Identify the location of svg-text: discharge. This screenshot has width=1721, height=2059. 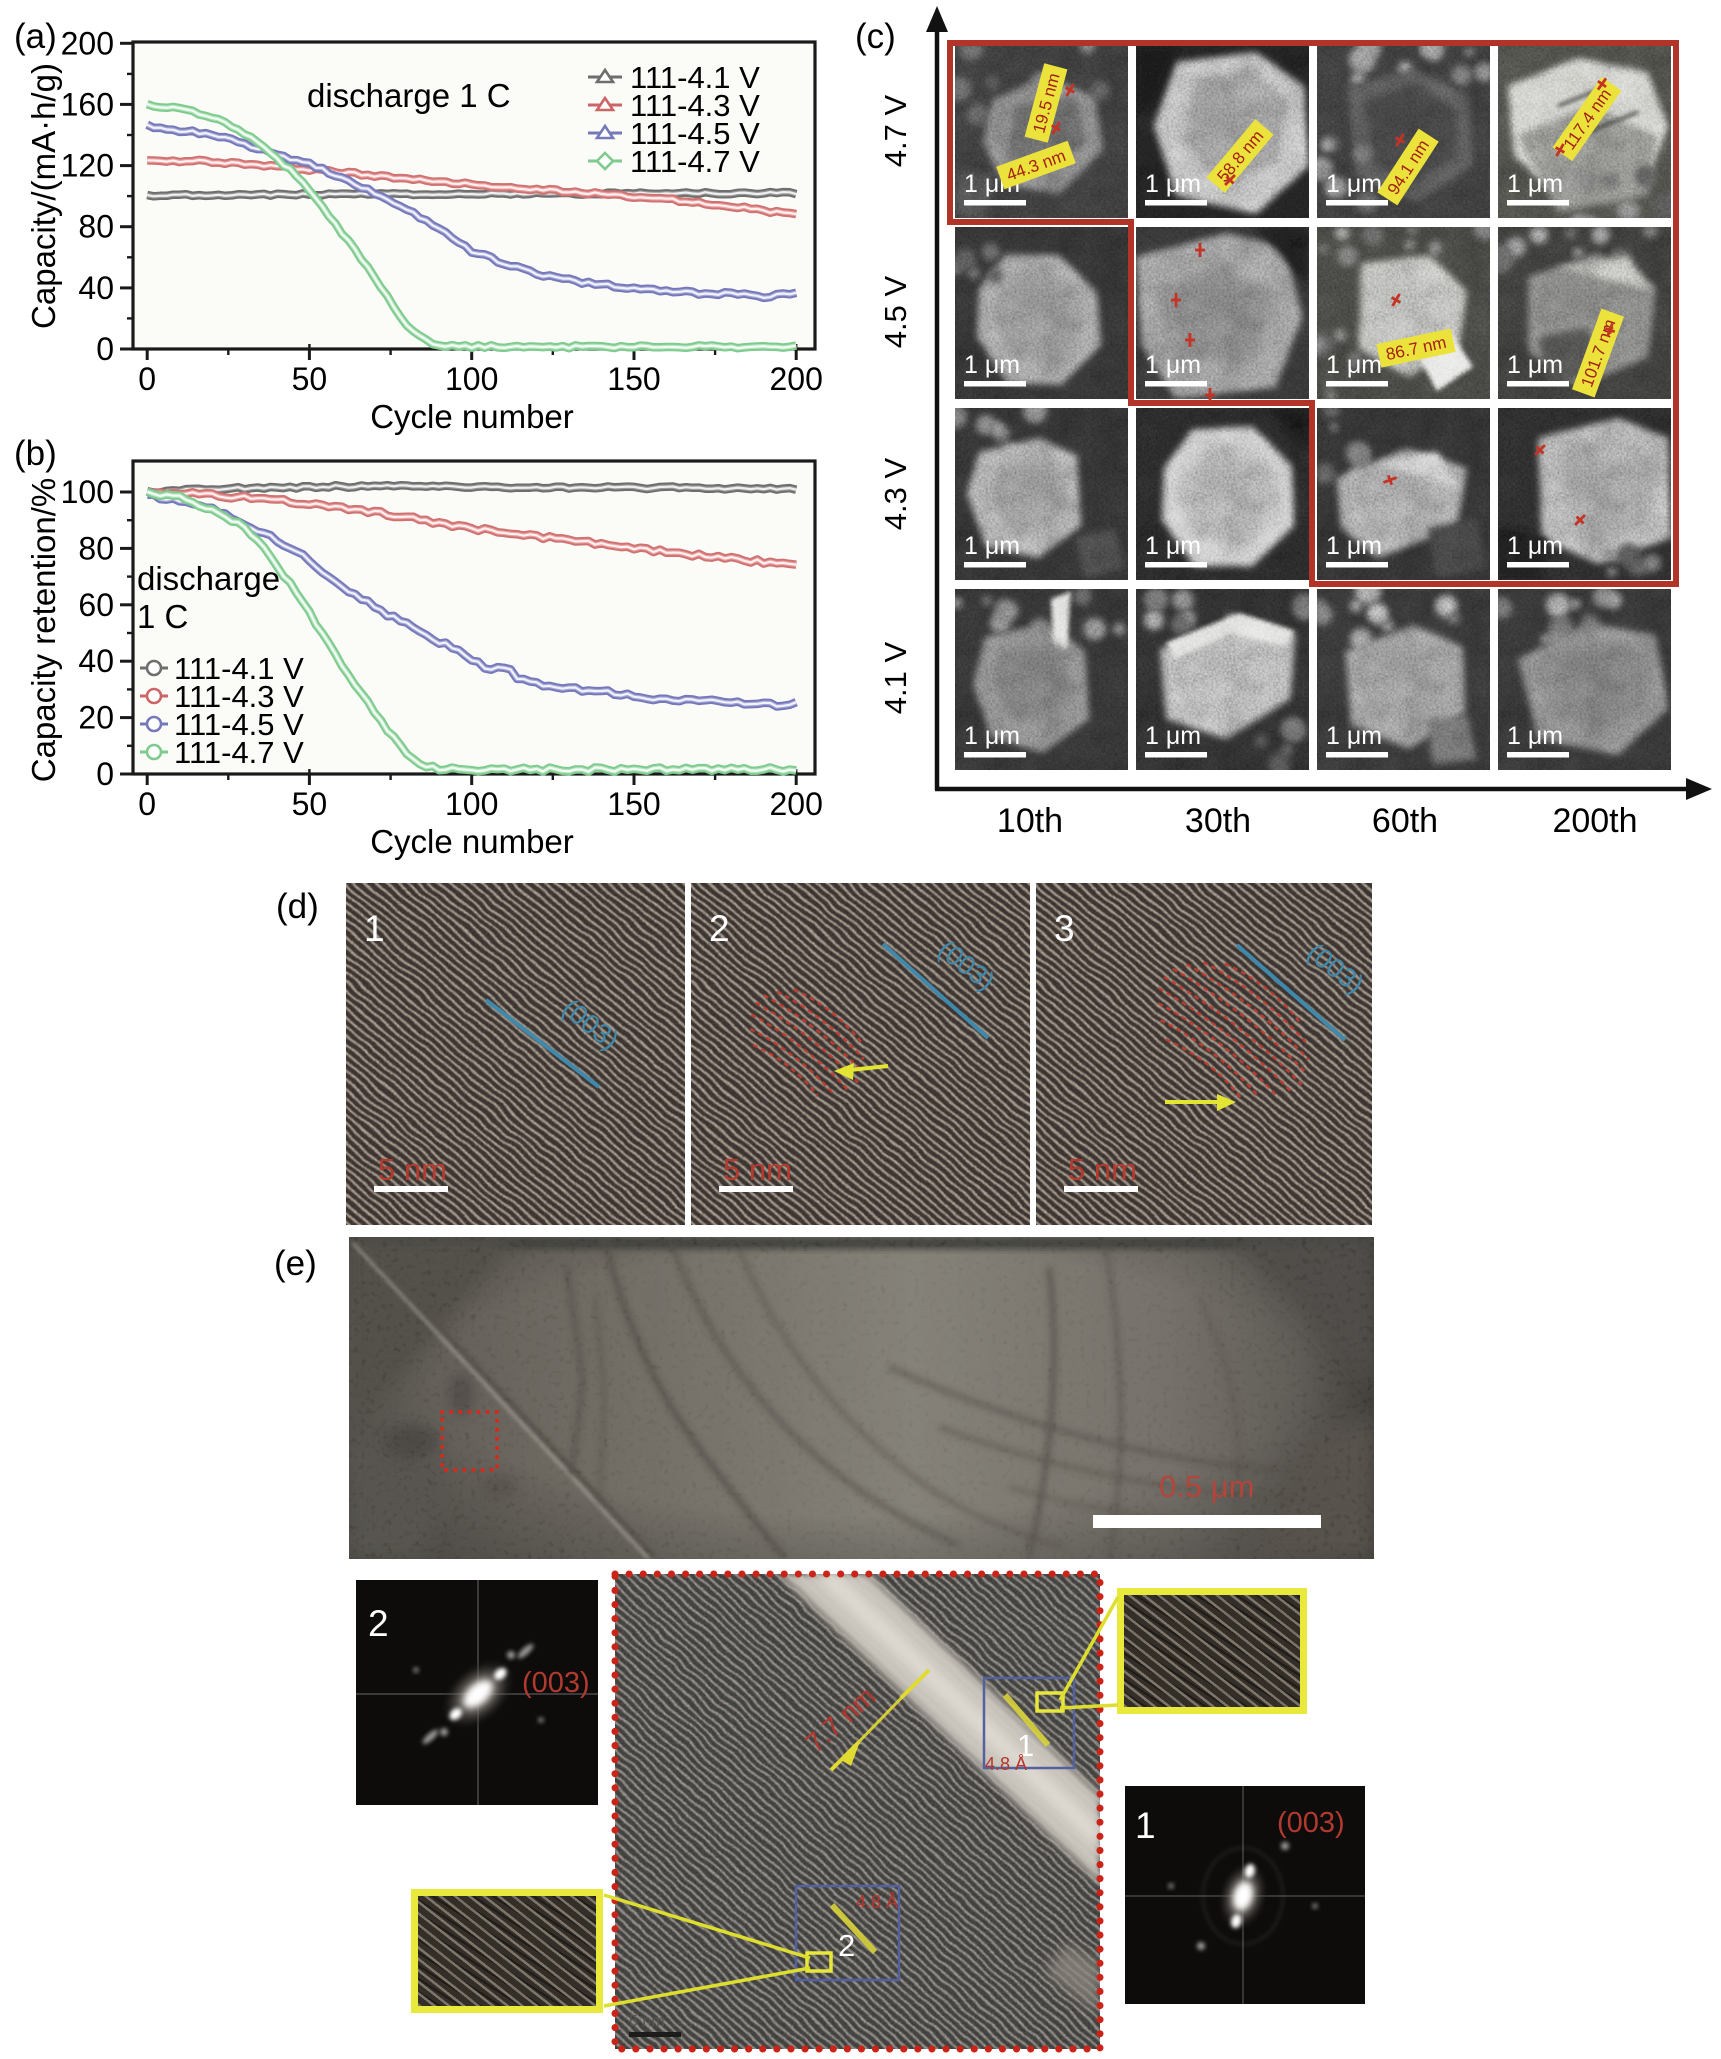
(208, 578).